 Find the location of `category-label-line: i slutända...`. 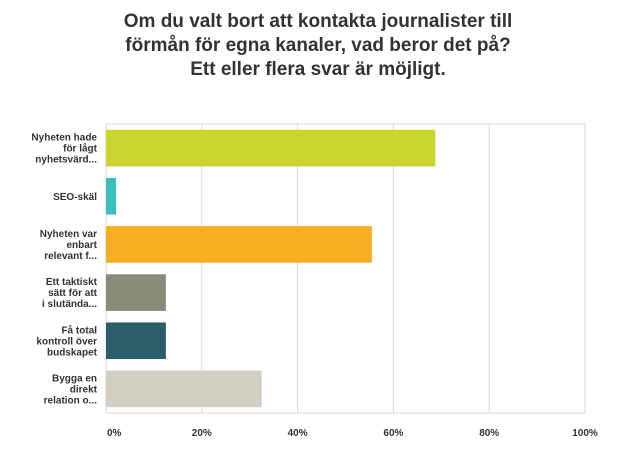

category-label-line: i slutända... is located at coordinates (69, 304).